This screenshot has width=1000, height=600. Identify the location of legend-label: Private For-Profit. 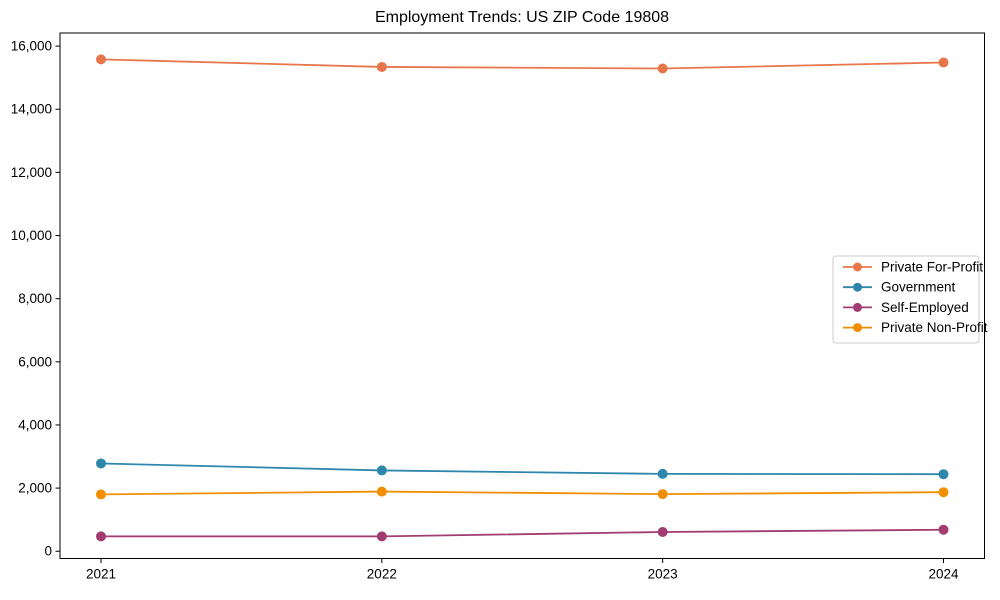
(932, 267).